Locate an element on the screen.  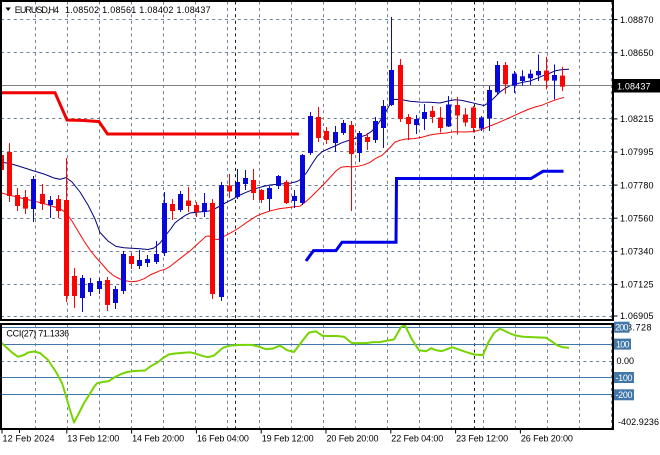
svg-text: 200 is located at coordinates (622, 328).